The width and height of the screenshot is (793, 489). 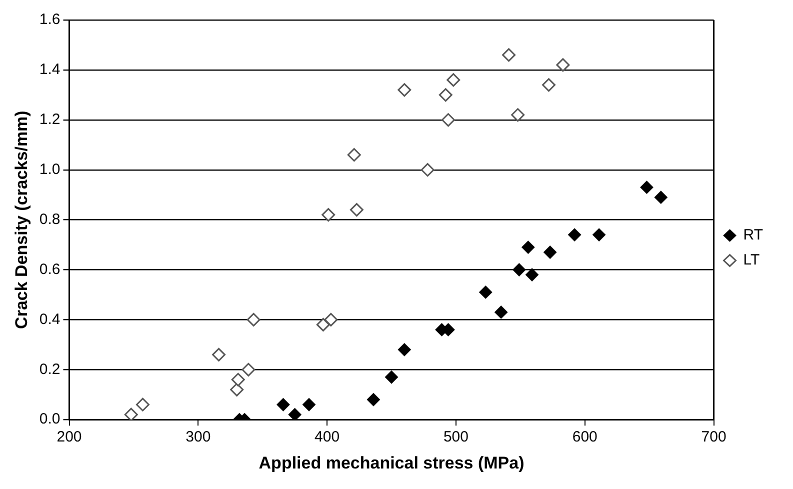 What do you see at coordinates (69, 437) in the screenshot?
I see `x-tick-label: 200` at bounding box center [69, 437].